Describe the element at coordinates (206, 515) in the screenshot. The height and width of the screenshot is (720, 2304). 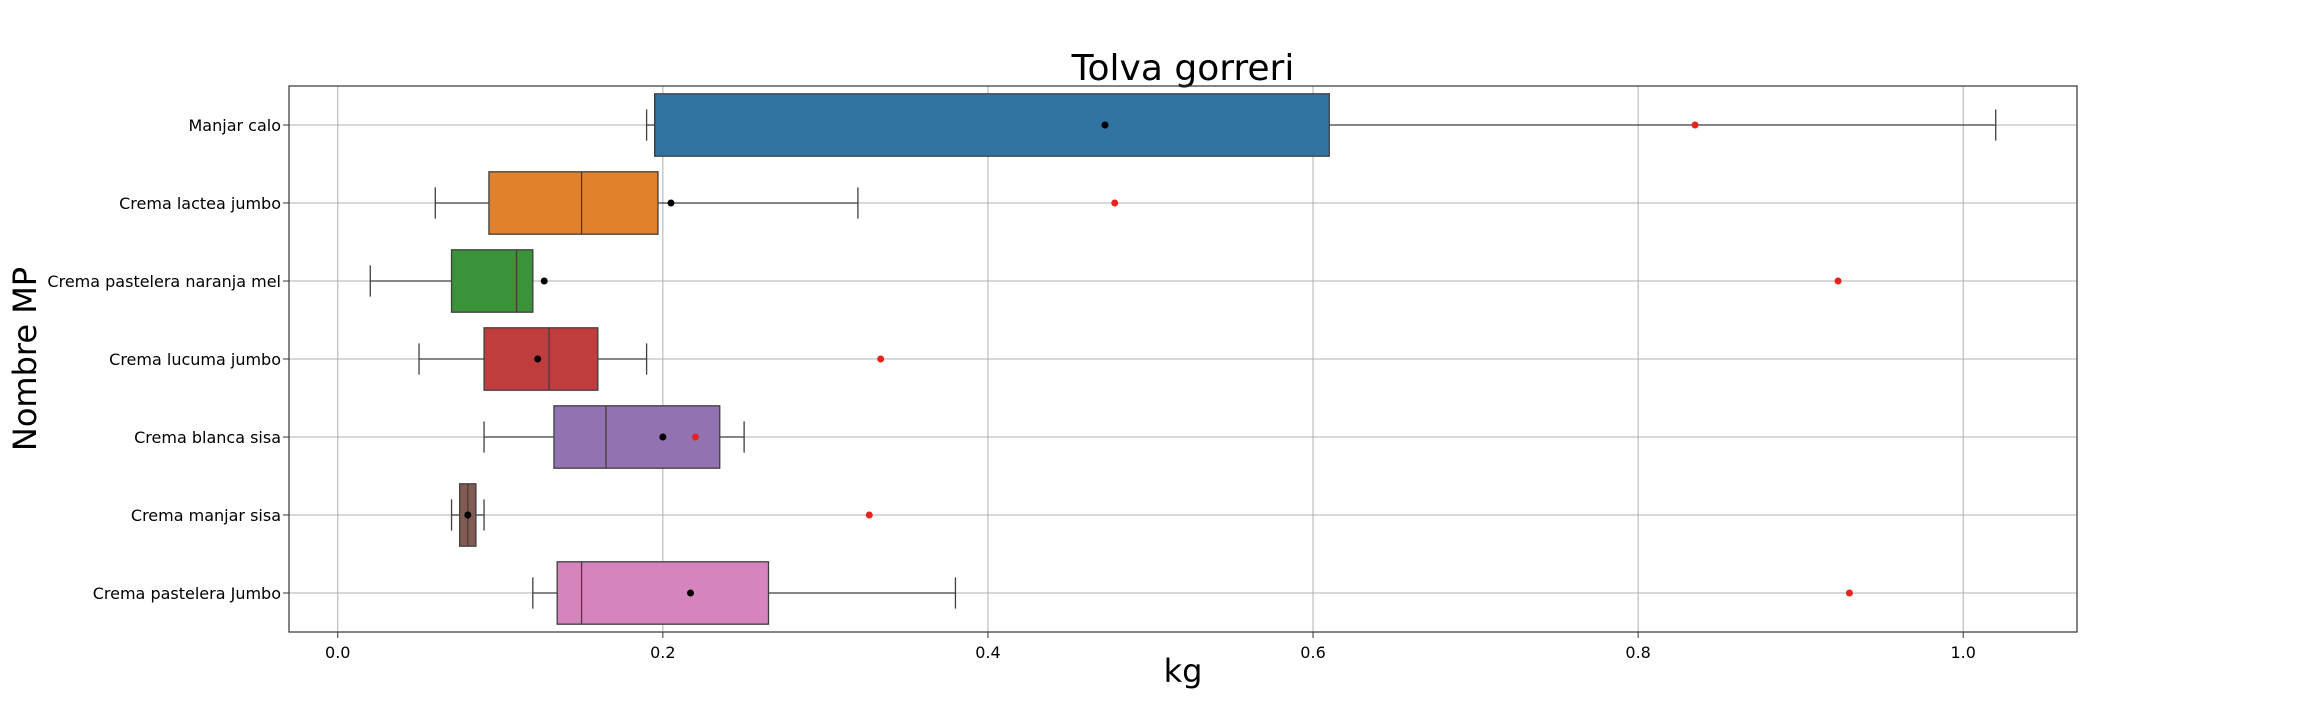
I see `y-tick-label: Crema manjar sisa` at that location.